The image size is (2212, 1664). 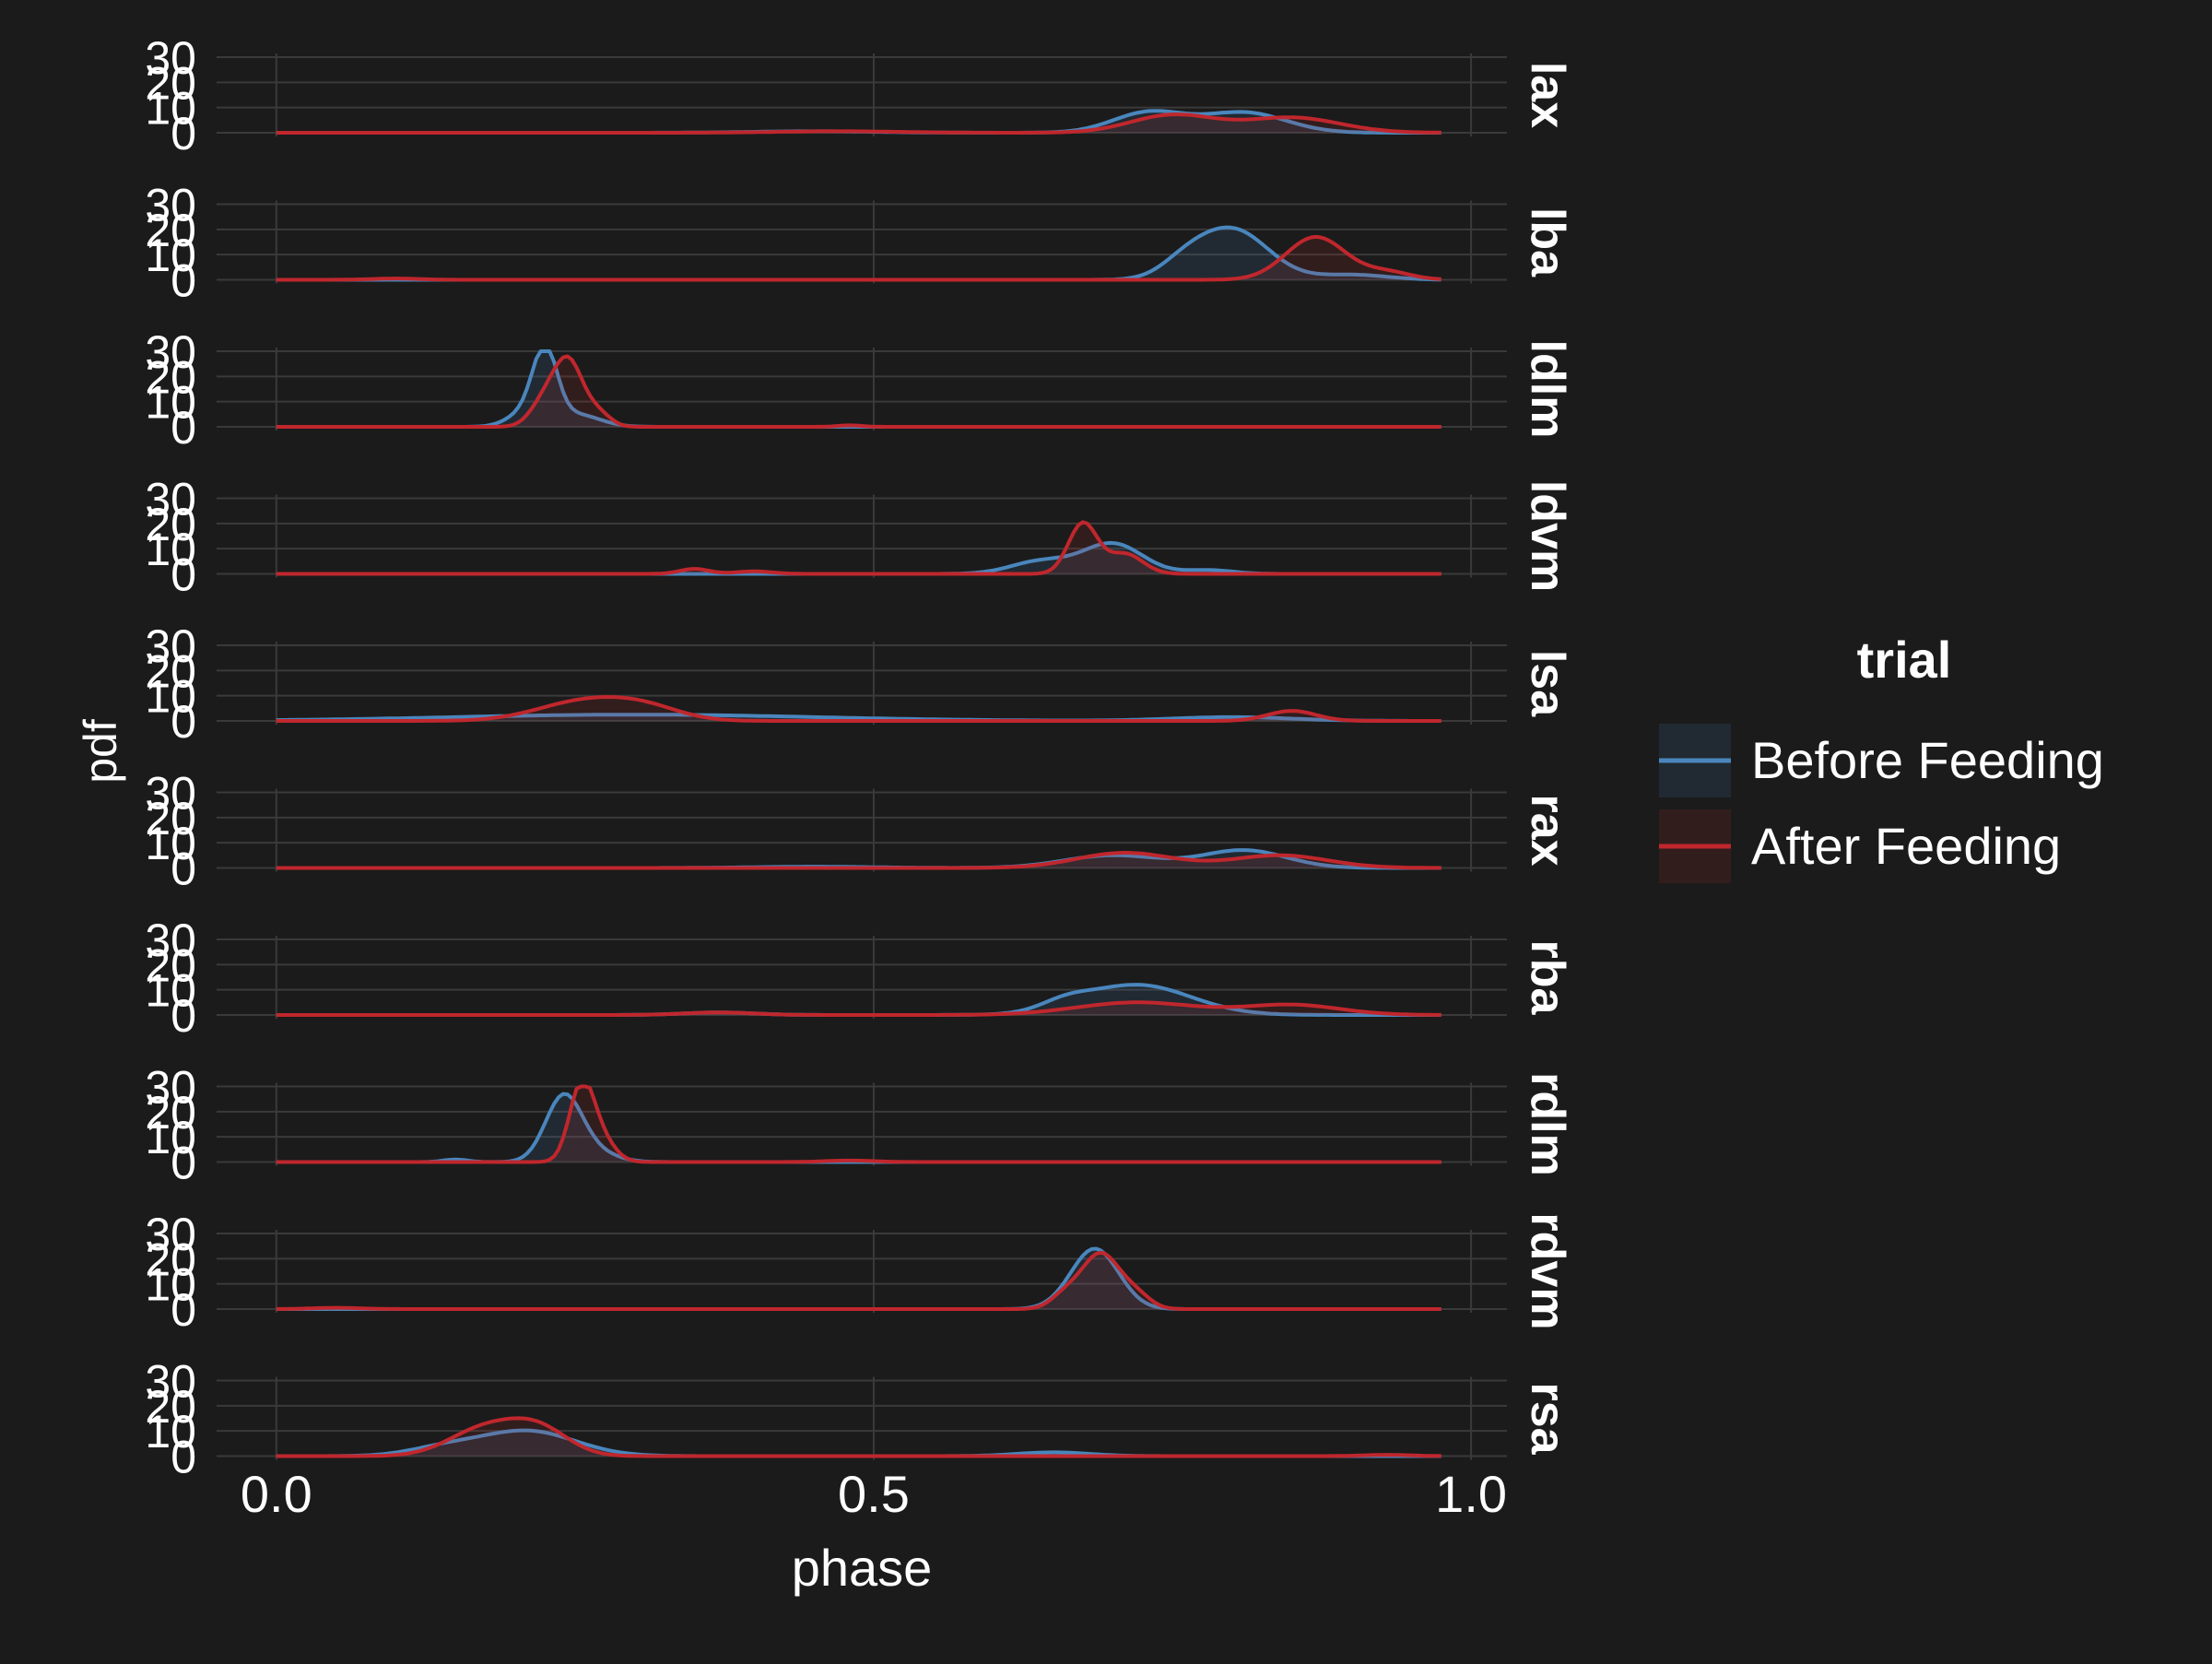 What do you see at coordinates (862, 1568) in the screenshot?
I see `x-axis-title: phase` at bounding box center [862, 1568].